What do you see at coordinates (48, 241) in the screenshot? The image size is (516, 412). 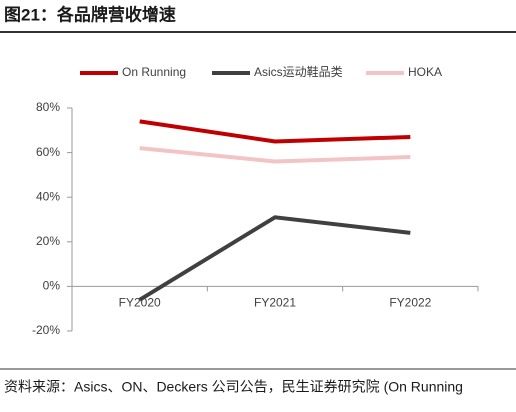 I see `y-tick-label: 20%` at bounding box center [48, 241].